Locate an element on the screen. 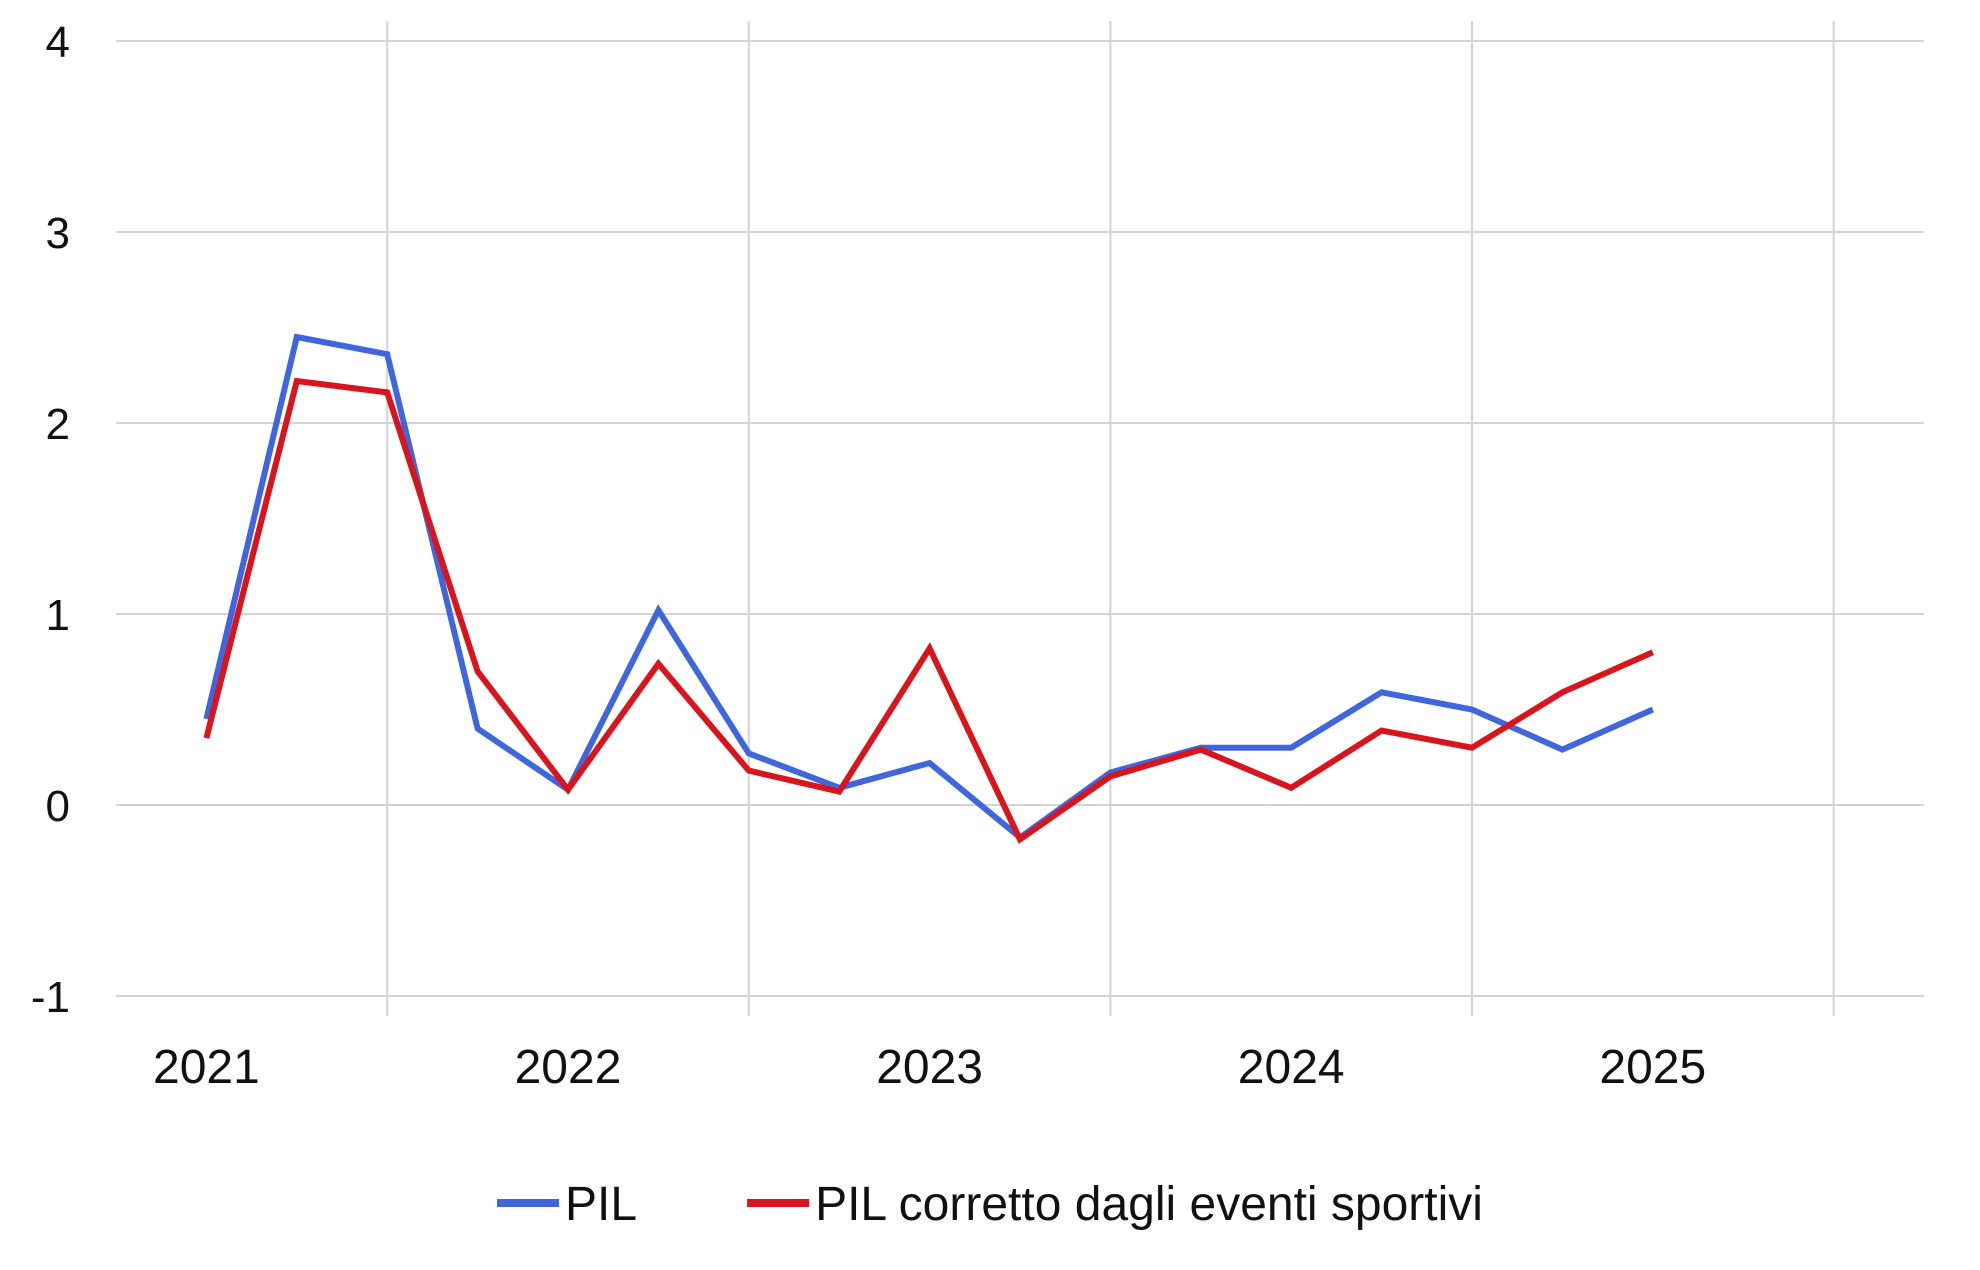 This screenshot has width=1980, height=1270. legend-label: PIL corretto dagli eventi sportivi is located at coordinates (1149, 1204).